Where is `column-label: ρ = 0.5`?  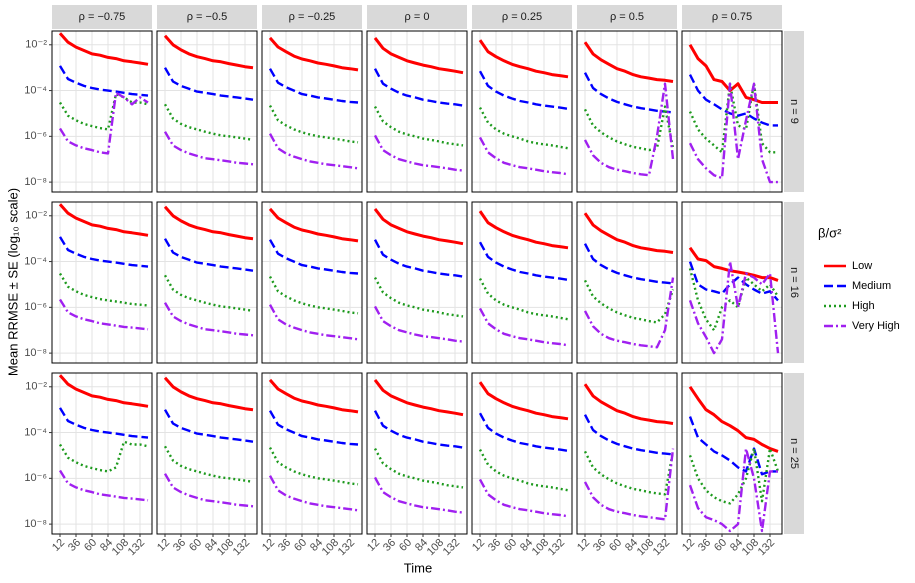
column-label: ρ = 0.5 is located at coordinates (627, 17).